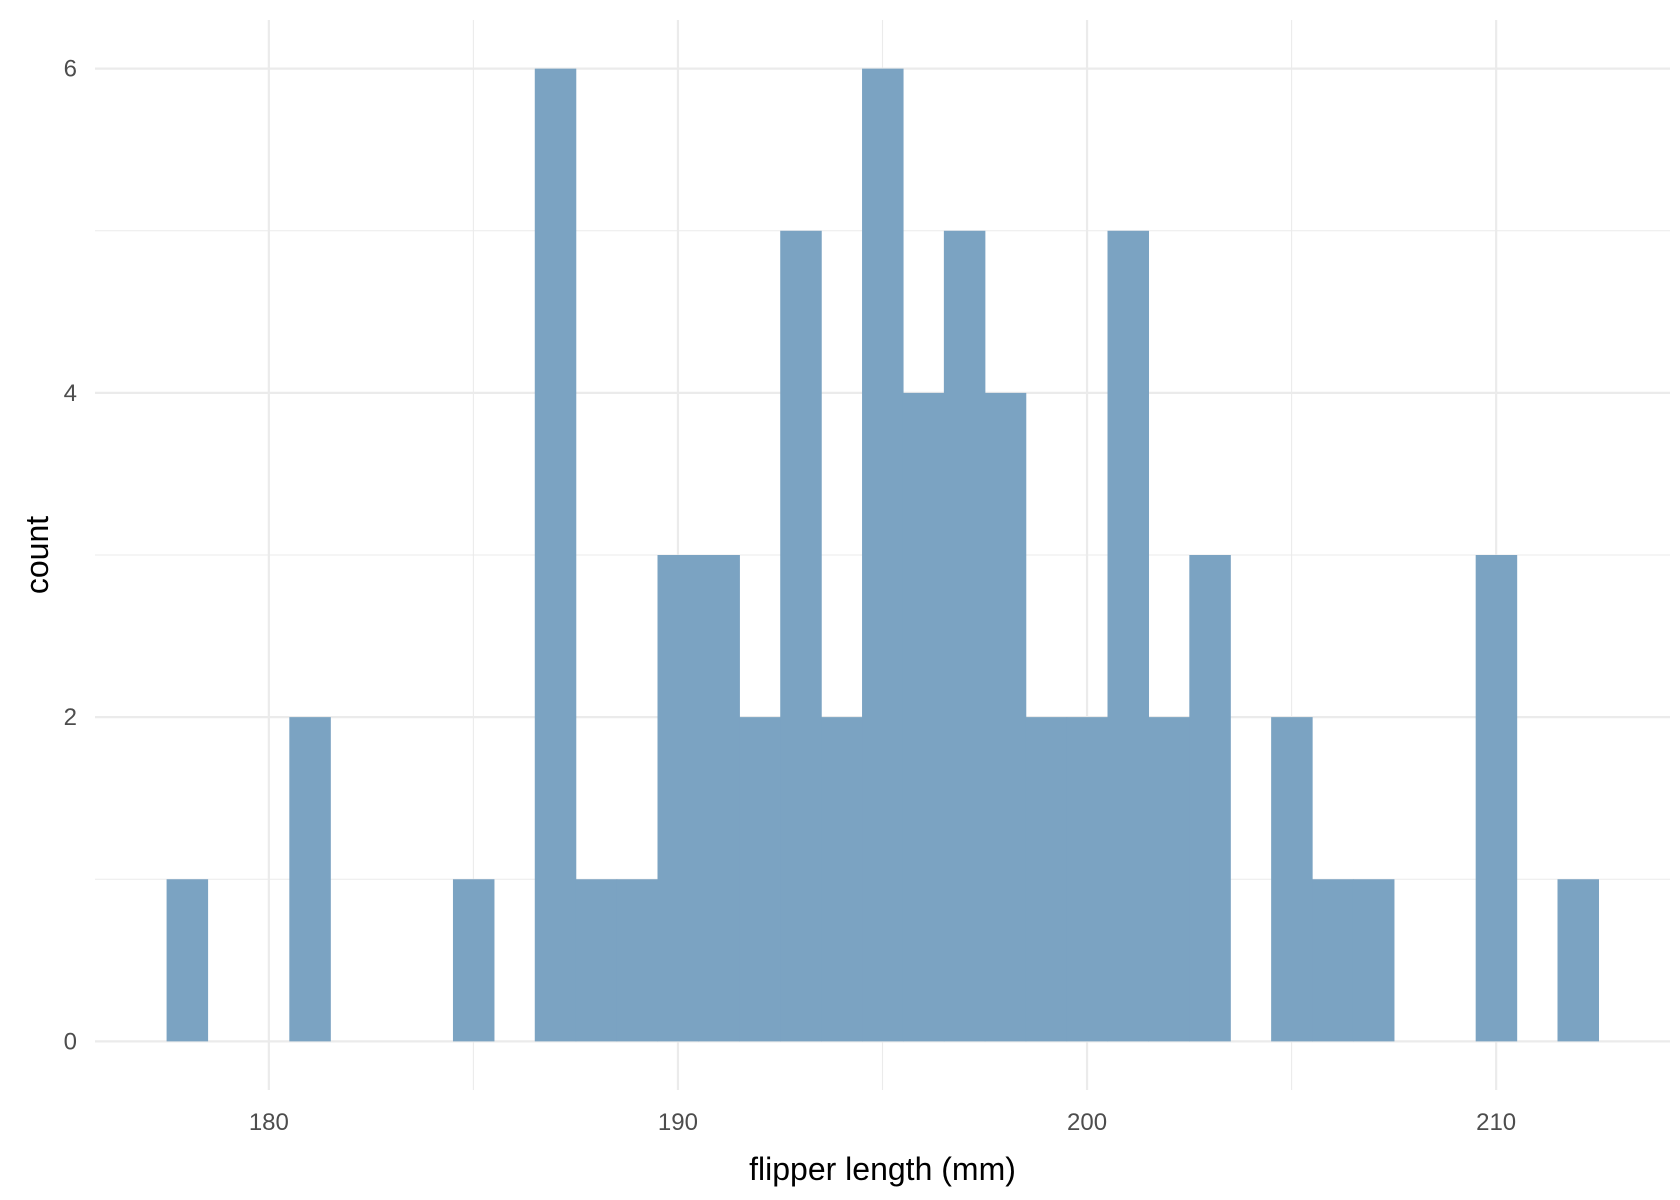  What do you see at coordinates (1496, 1122) in the screenshot?
I see `x-tick-label: 210` at bounding box center [1496, 1122].